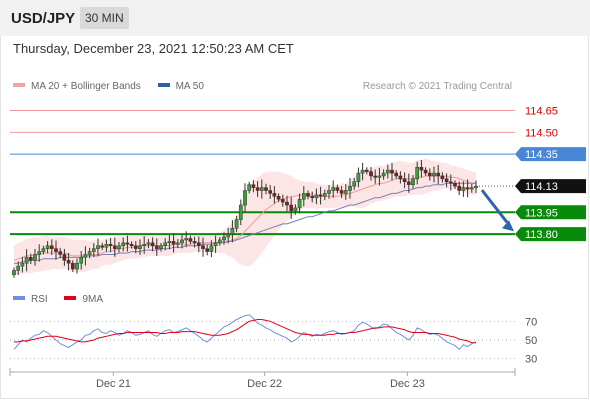 The height and width of the screenshot is (400, 590). Describe the element at coordinates (295, 18) in the screenshot. I see `header-bar: USD/JPY 30 MIN` at that location.